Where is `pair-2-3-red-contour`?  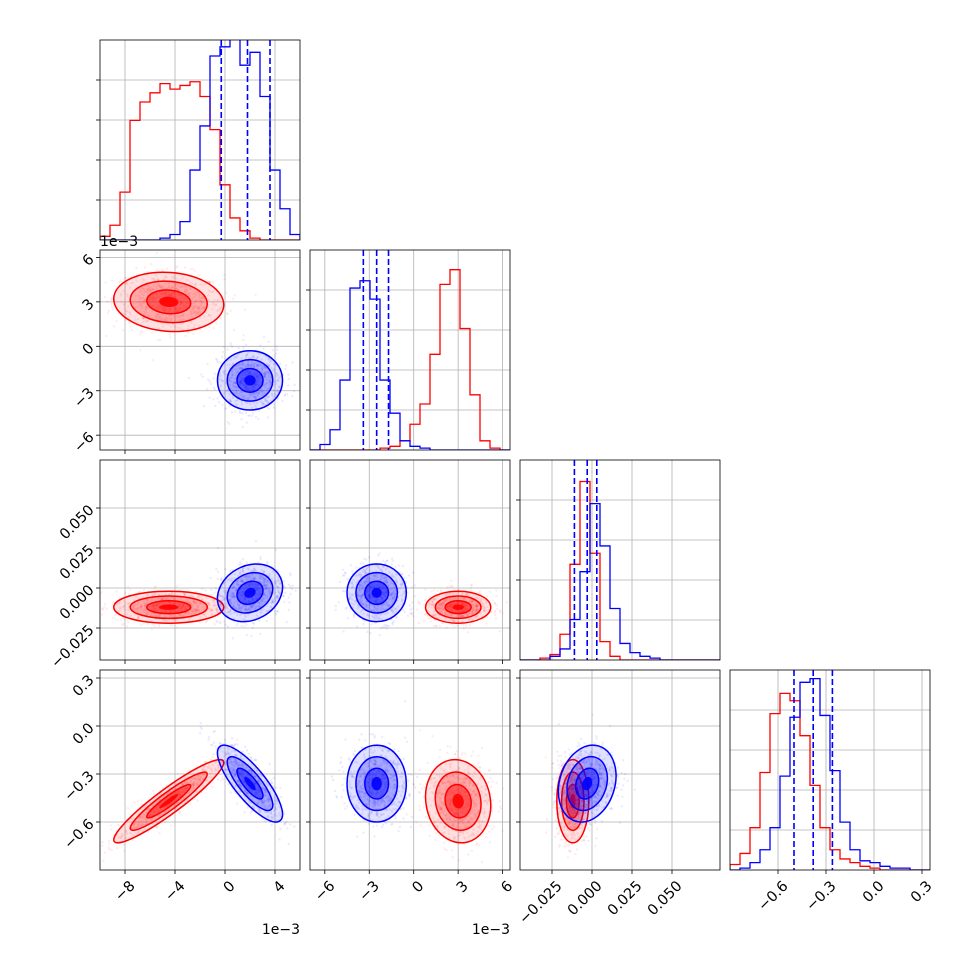 pair-2-3-red-contour is located at coordinates (458, 607).